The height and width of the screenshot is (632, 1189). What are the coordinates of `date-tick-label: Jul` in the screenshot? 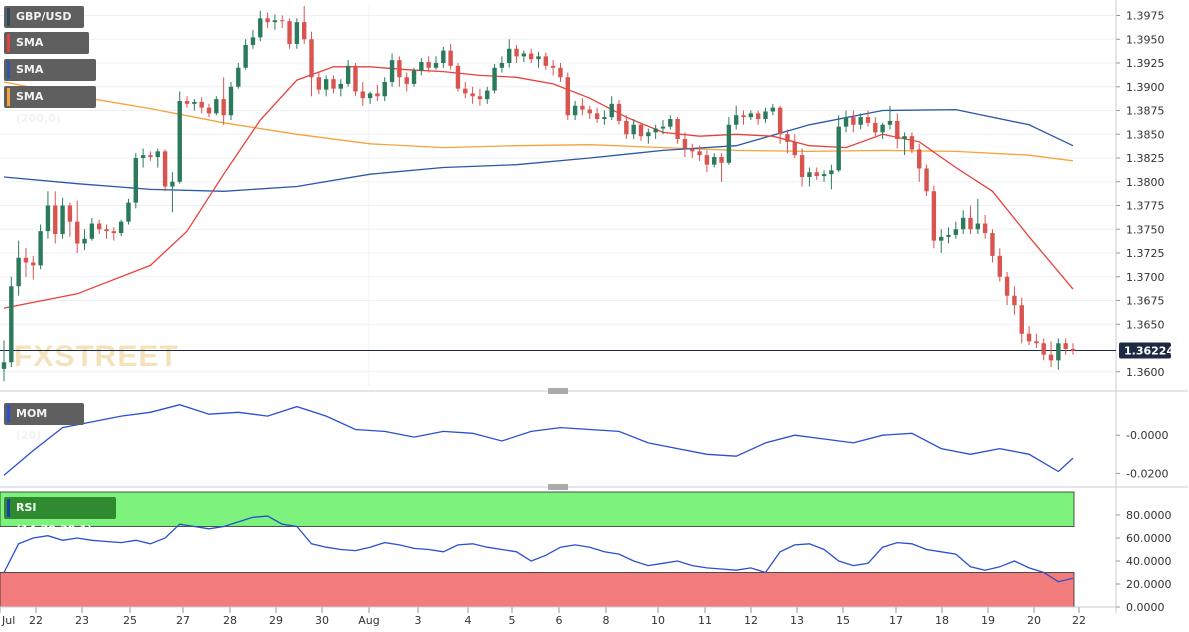 It's located at (8, 620).